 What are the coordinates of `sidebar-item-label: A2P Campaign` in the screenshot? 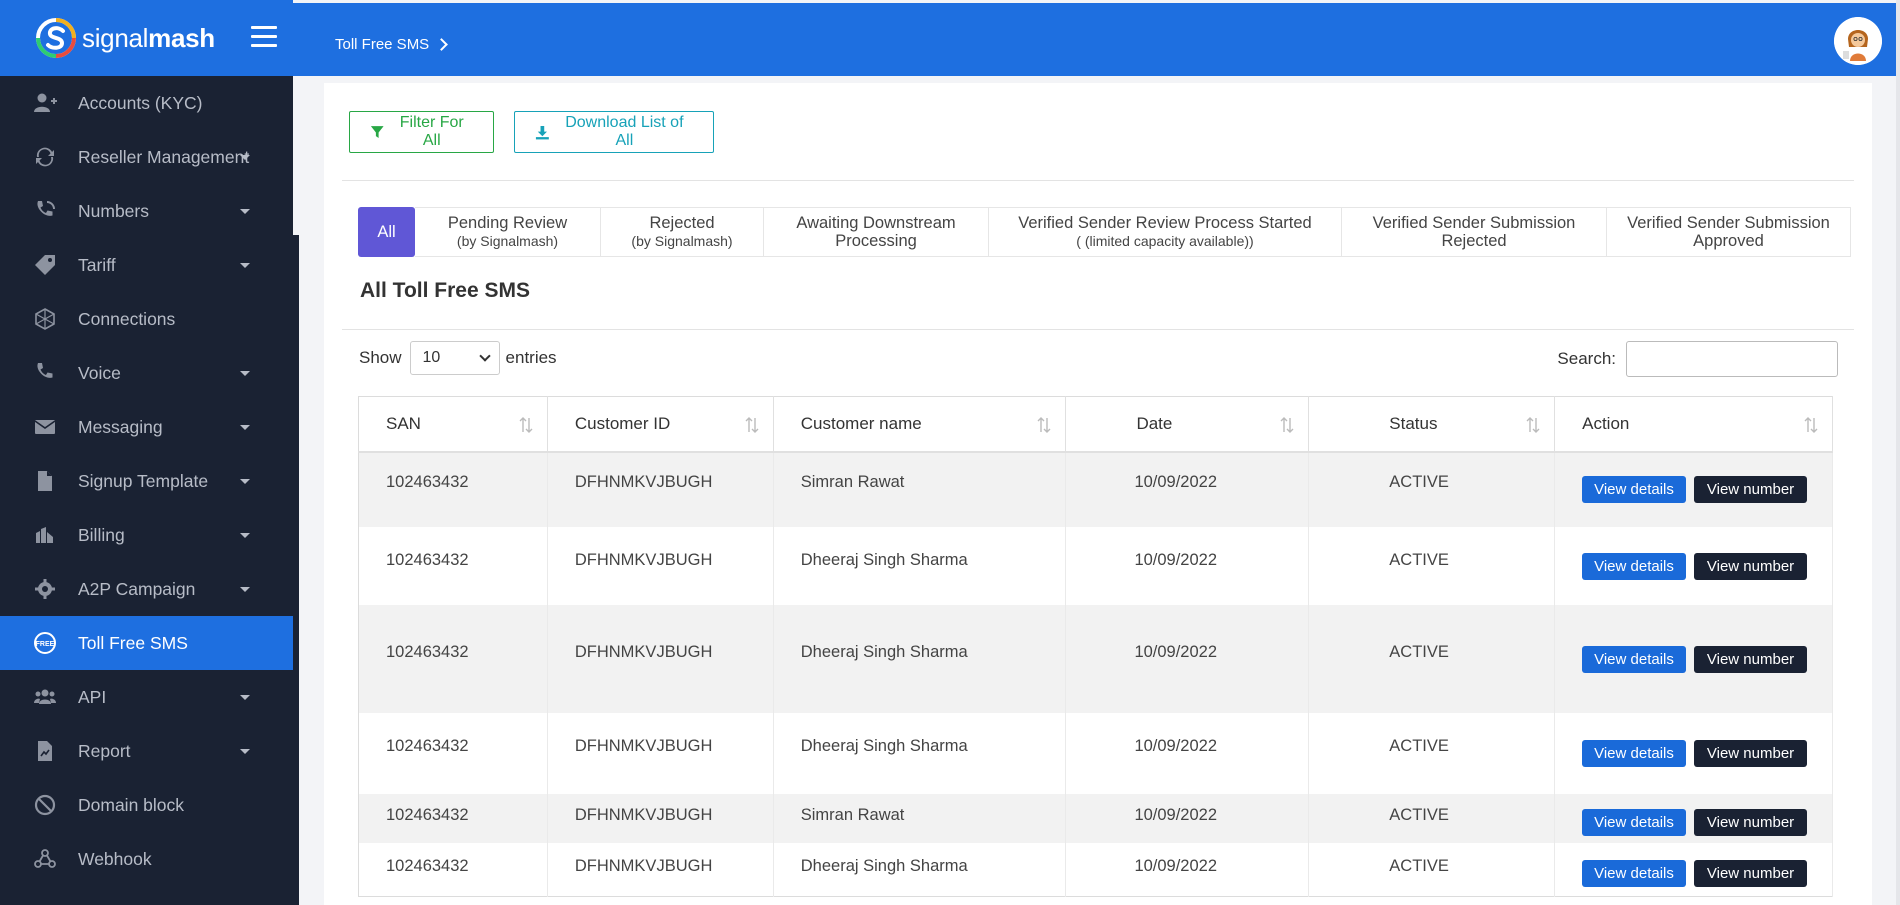 It's located at (137, 588).